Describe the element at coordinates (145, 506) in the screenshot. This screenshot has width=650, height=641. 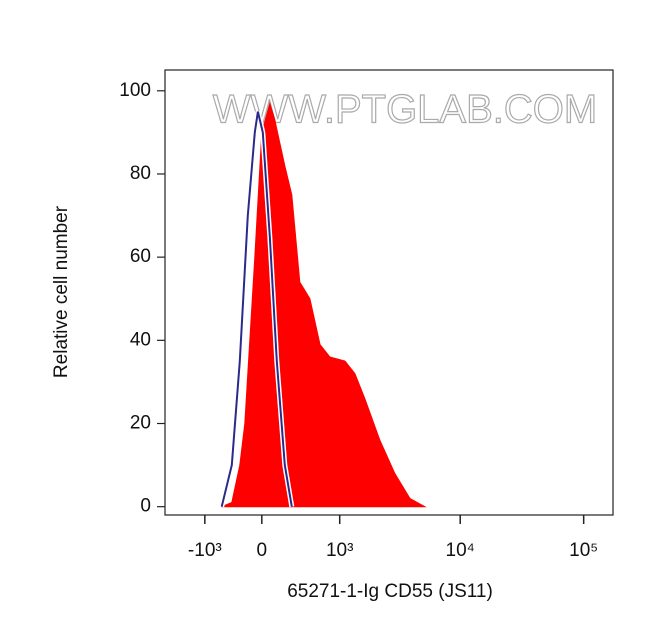
I see `y-tick-label: 0` at that location.